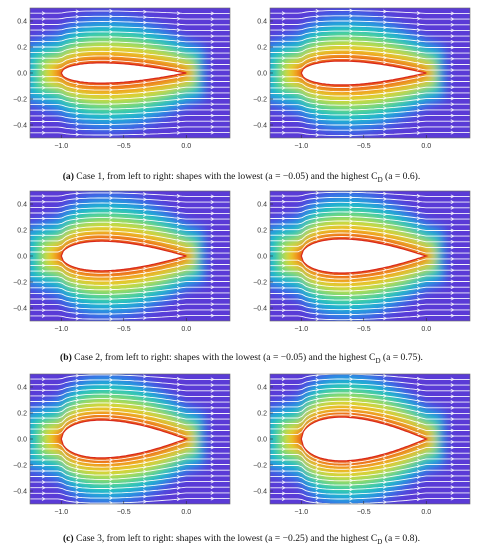  What do you see at coordinates (262, 230) in the screenshot?
I see `y-tick-label: 0.2` at bounding box center [262, 230].